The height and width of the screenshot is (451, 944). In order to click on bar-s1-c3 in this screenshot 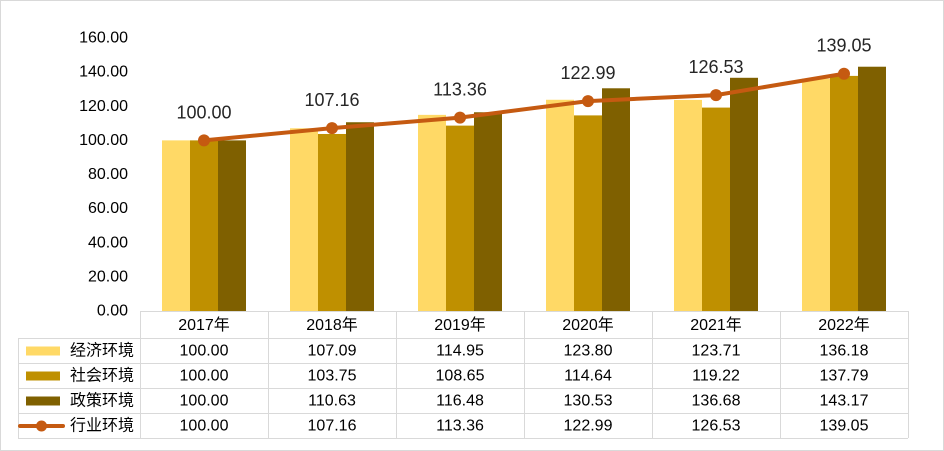, I will do `click(432, 212)`.